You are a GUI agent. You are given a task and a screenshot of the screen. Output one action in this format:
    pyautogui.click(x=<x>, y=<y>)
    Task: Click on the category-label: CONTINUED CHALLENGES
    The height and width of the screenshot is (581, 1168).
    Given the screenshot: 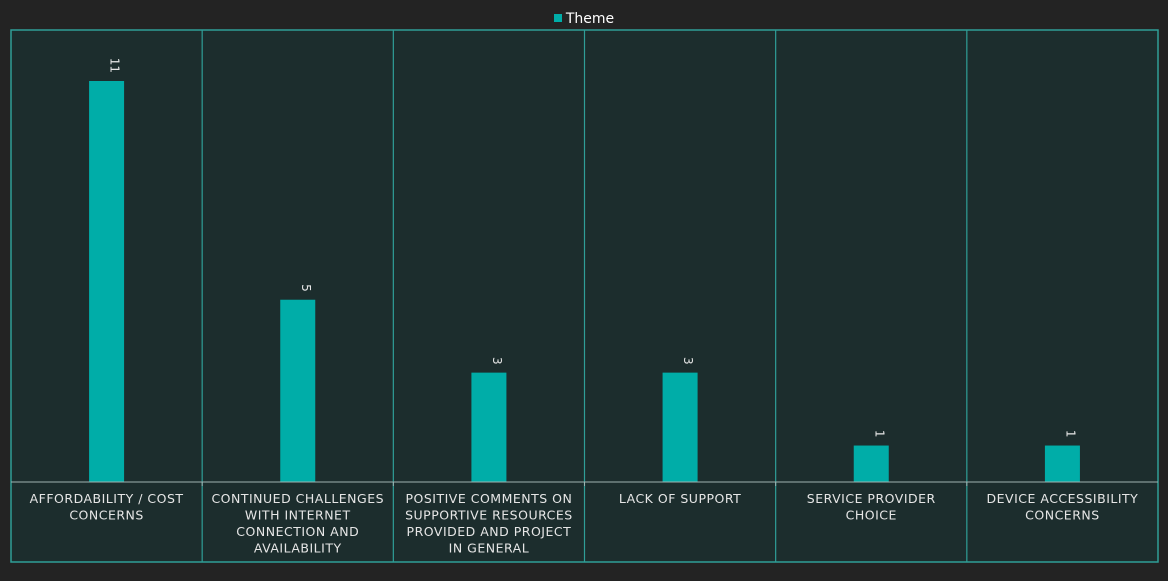 What is the action you would take?
    pyautogui.click(x=297, y=498)
    